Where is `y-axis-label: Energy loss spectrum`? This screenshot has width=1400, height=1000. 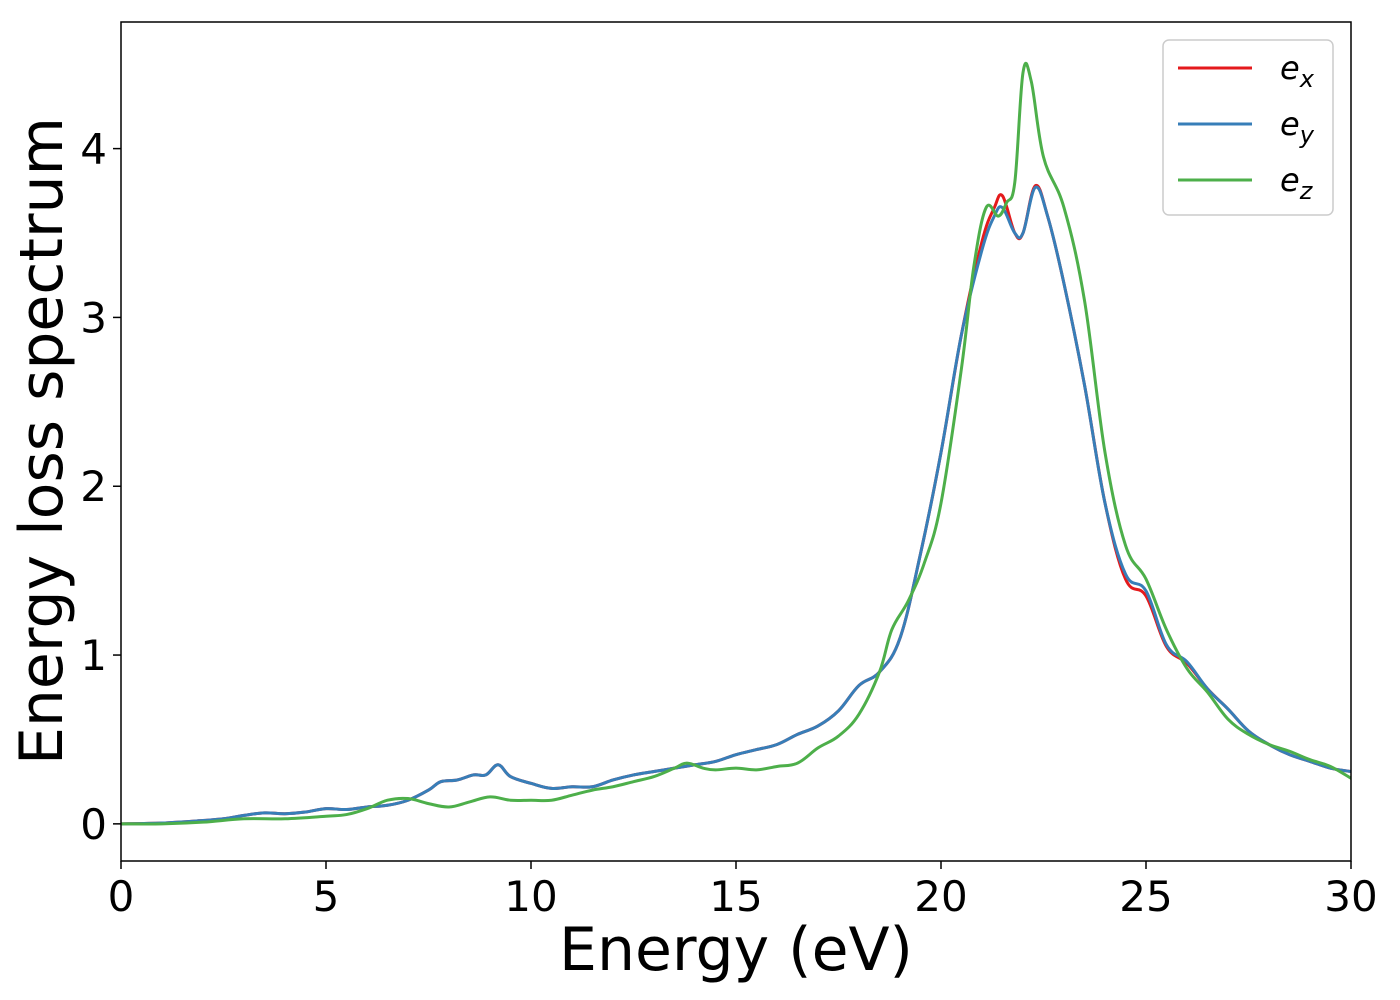 y-axis-label: Energy loss spectrum is located at coordinates (42, 441).